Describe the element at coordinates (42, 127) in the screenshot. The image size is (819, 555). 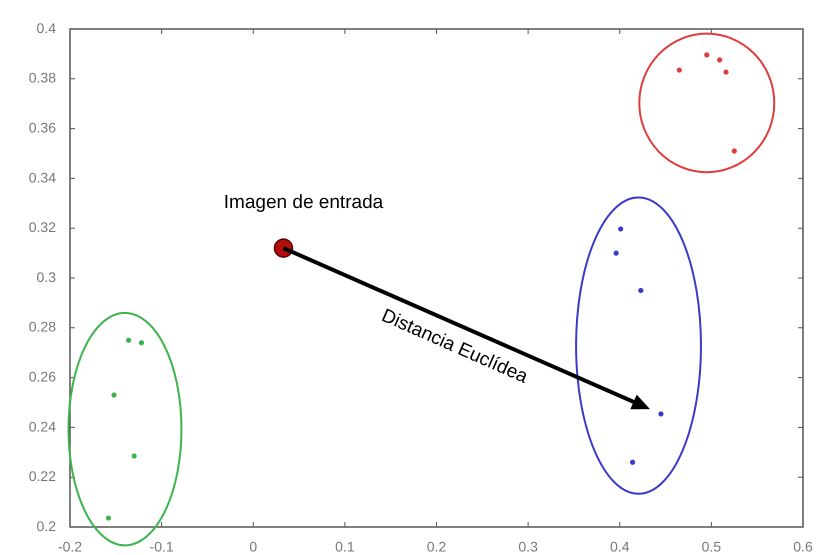
I see `y-tick-label: 0.36` at that location.